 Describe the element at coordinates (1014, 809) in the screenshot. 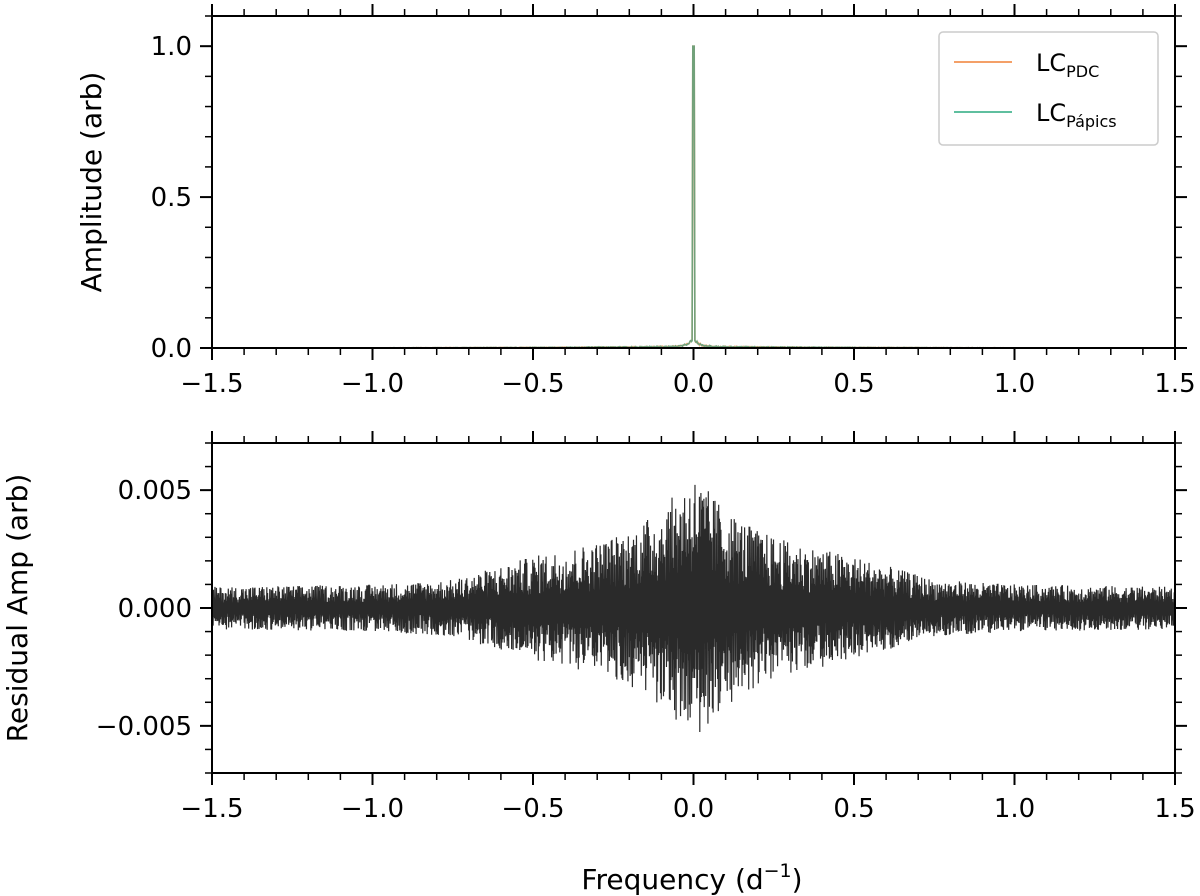

I see `bottom-x-tick-label: 1.0` at that location.